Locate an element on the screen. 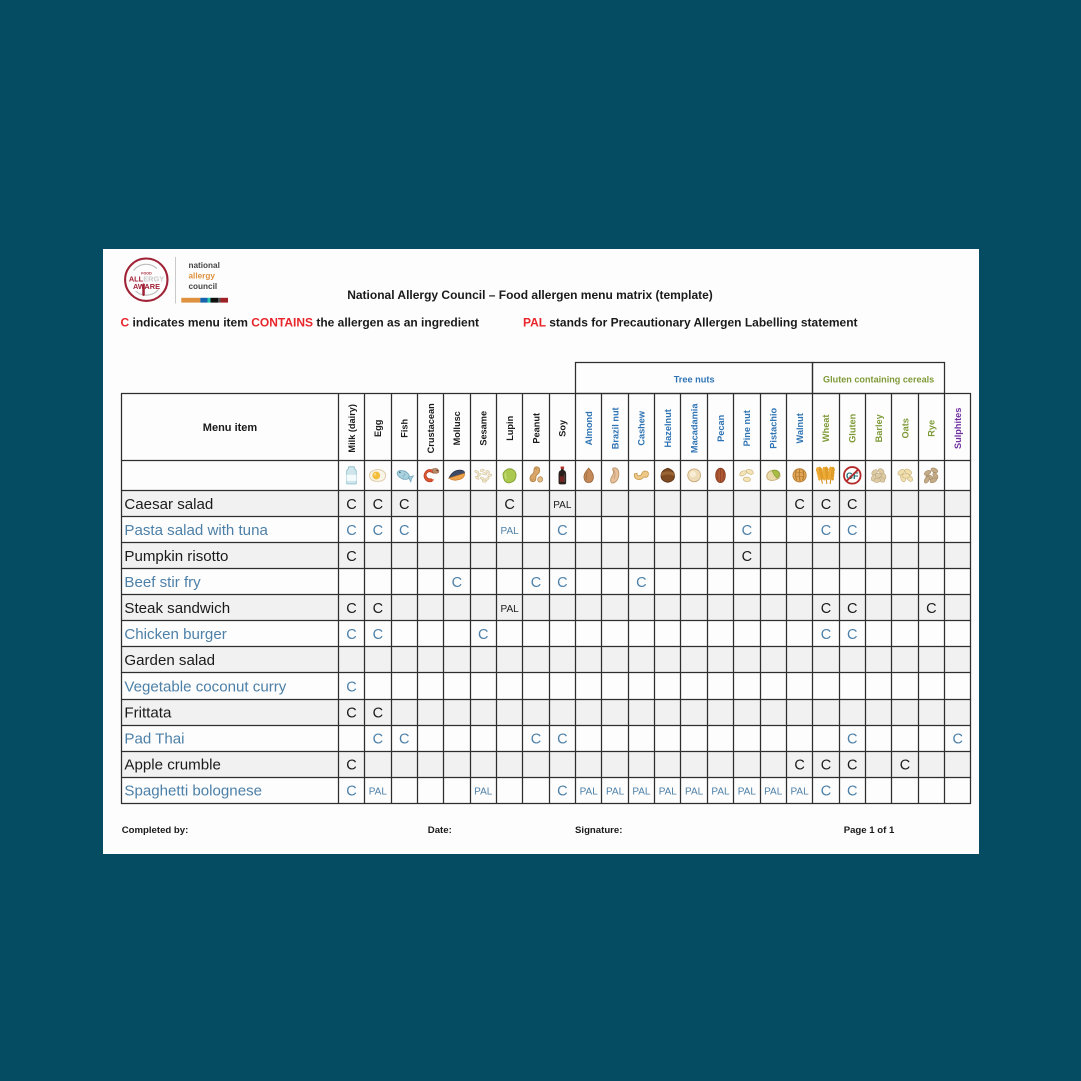  svg-text: Pine nut is located at coordinates (747, 428).